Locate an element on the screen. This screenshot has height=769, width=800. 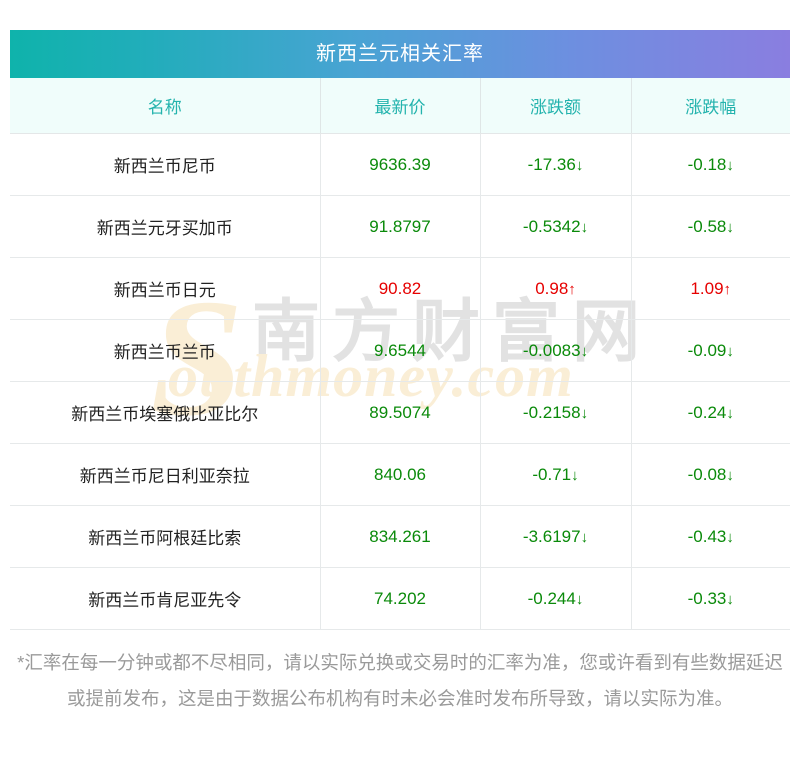
cell-change-percent: -0.43↓ is located at coordinates (710, 536).